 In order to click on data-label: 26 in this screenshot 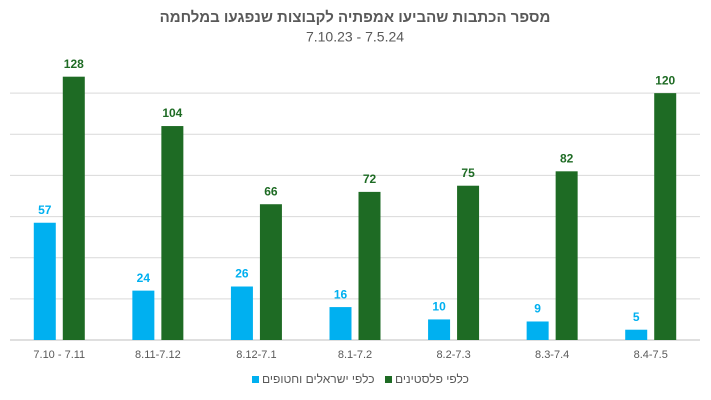, I will do `click(242, 274)`.